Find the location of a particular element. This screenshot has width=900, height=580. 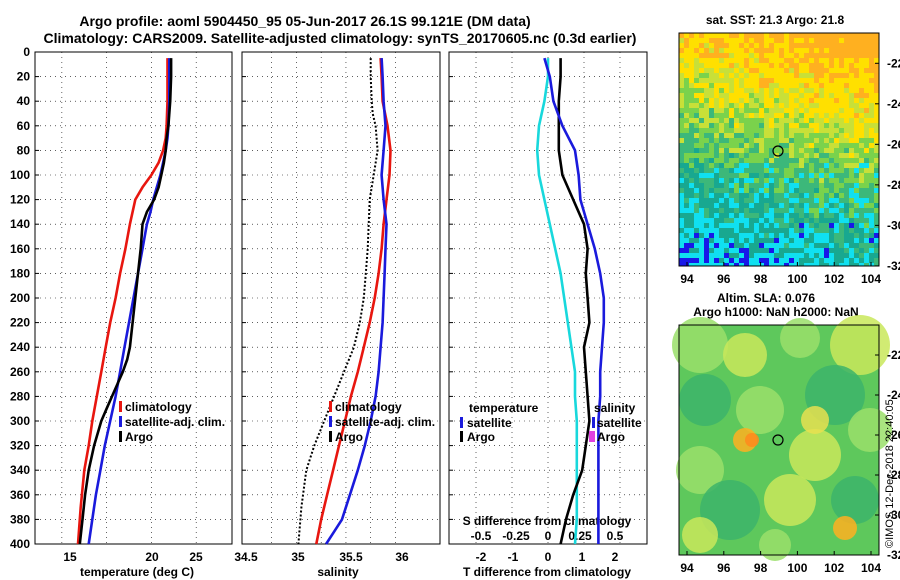

sla-blob is located at coordinates (745, 355).